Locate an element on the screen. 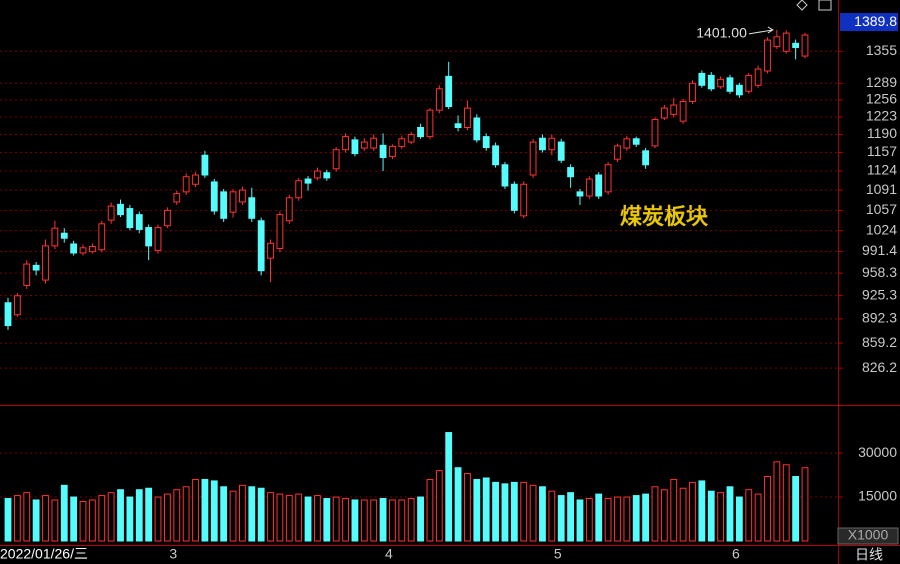  y-tick-label: 991.4 is located at coordinates (879, 250).